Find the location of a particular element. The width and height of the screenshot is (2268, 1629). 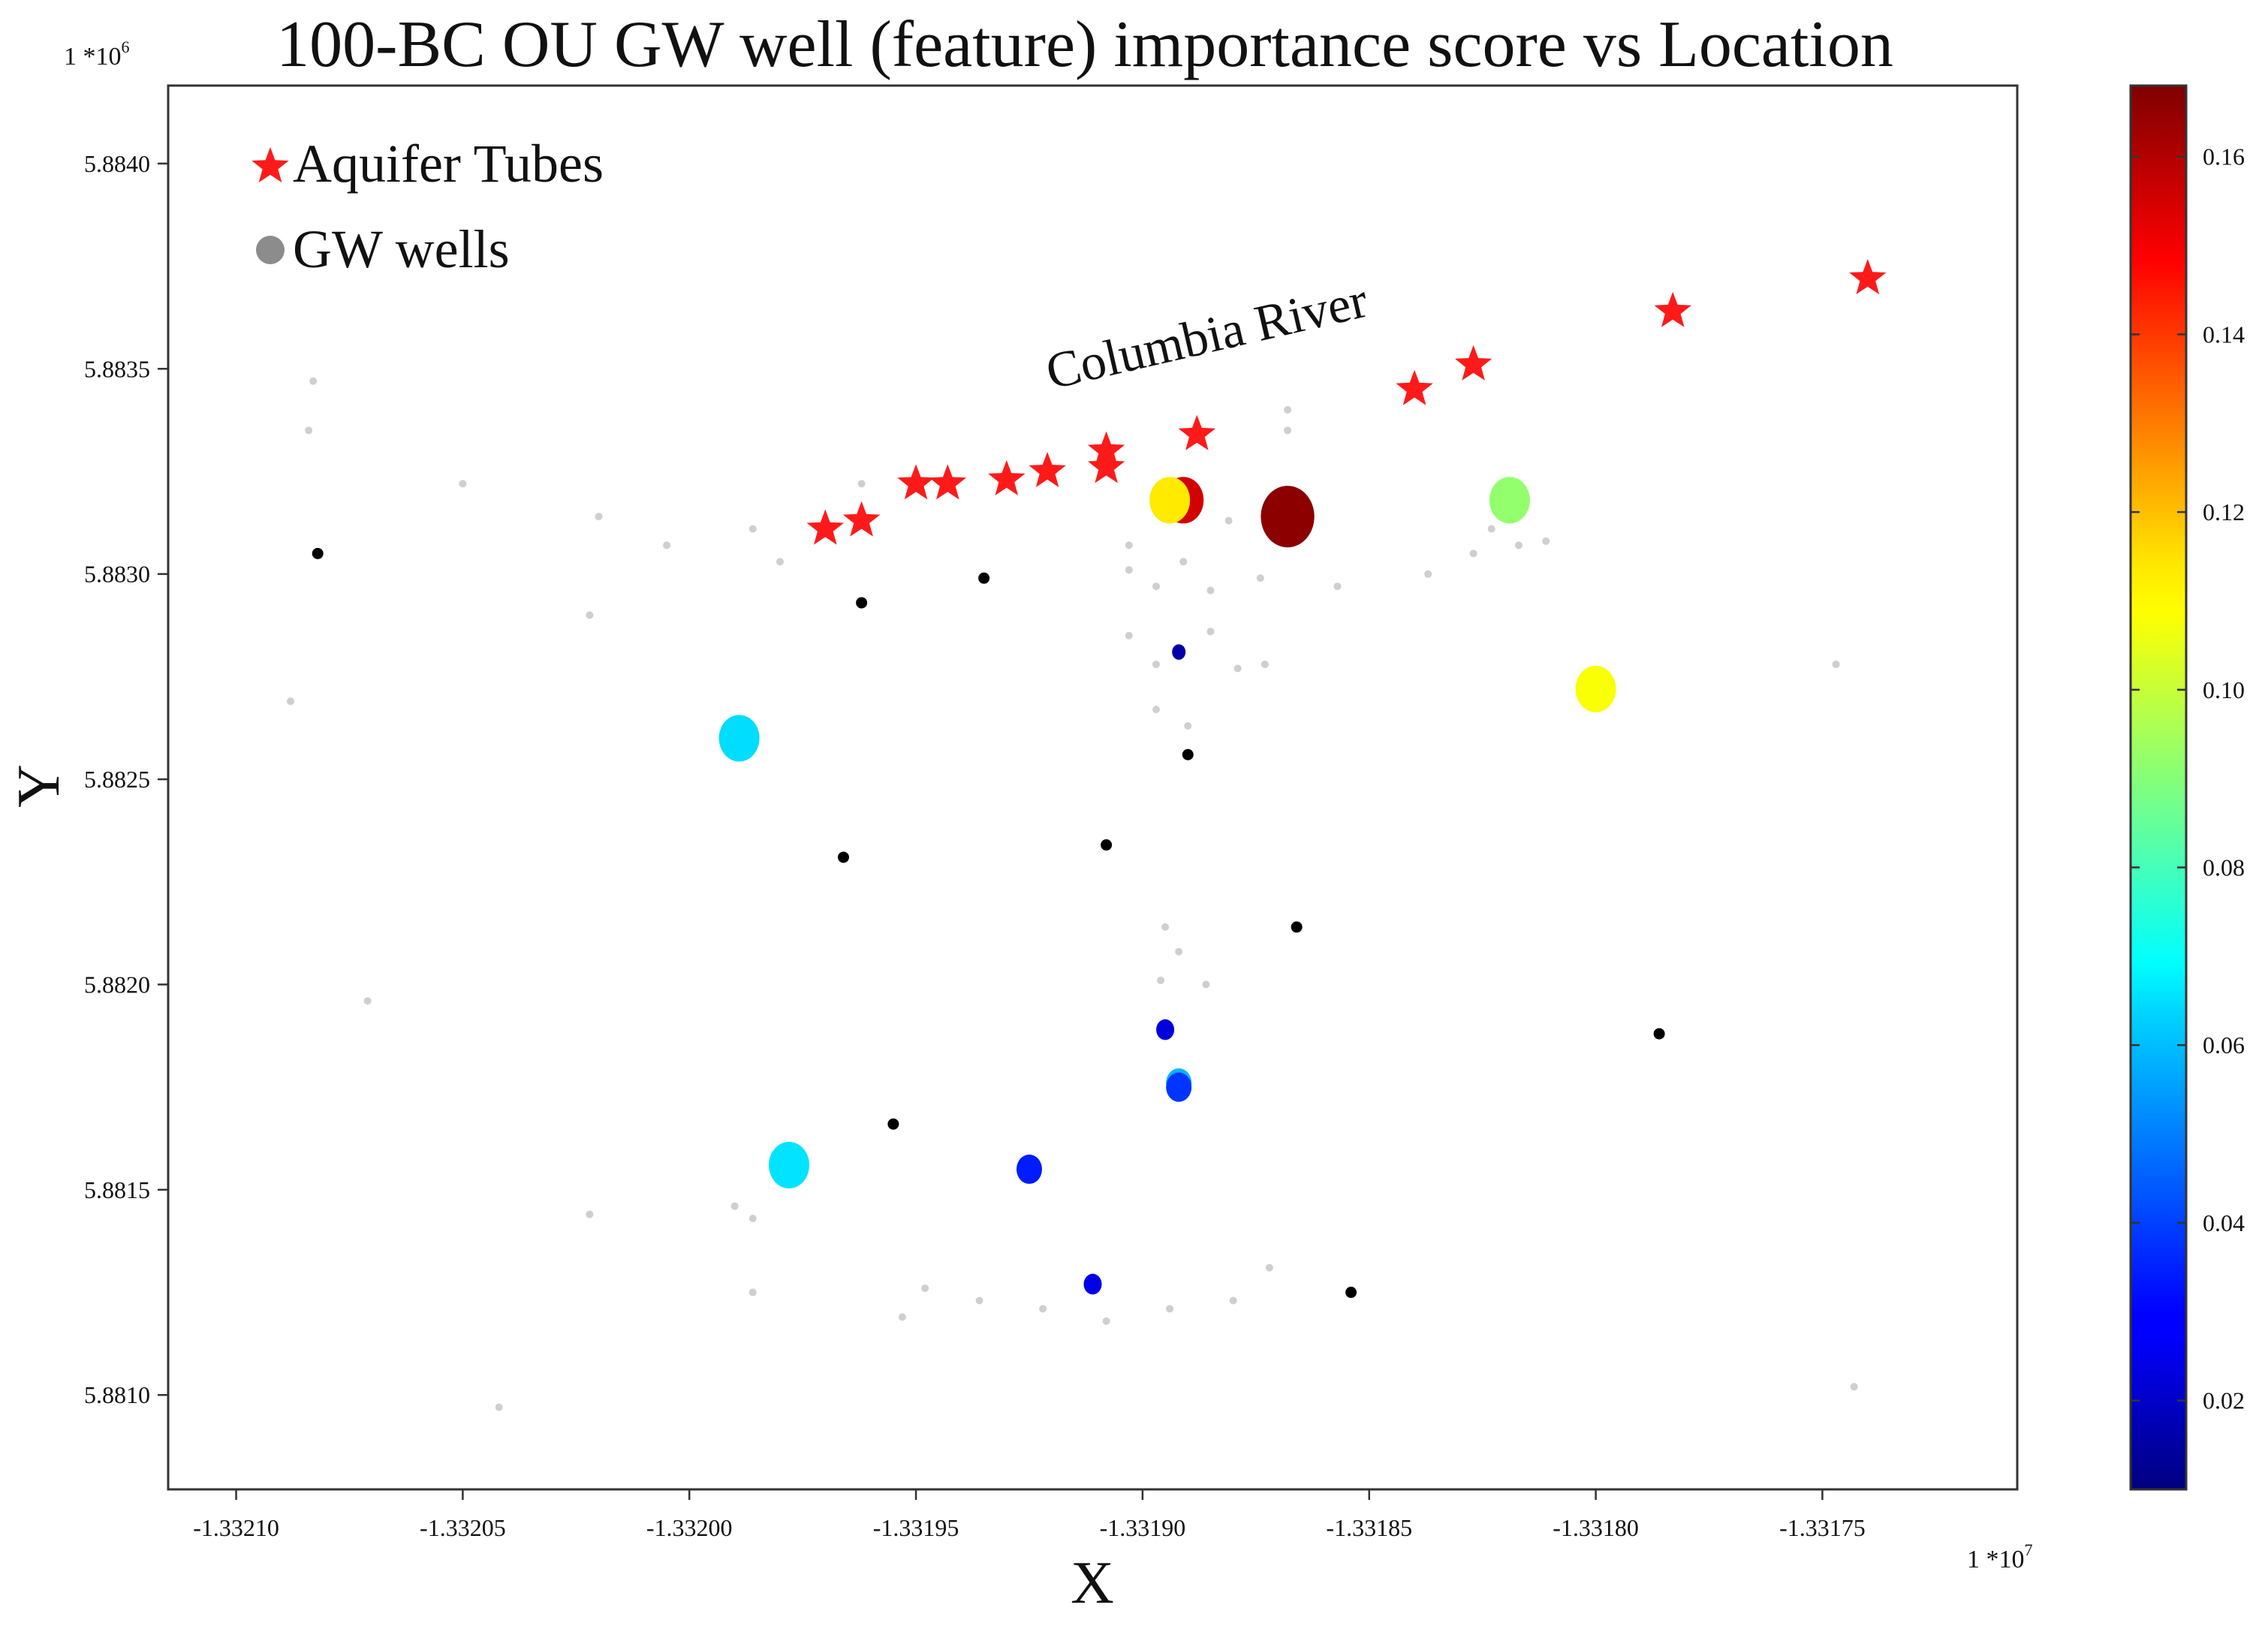

x-tick-label: -1.33185 is located at coordinates (1369, 1527).